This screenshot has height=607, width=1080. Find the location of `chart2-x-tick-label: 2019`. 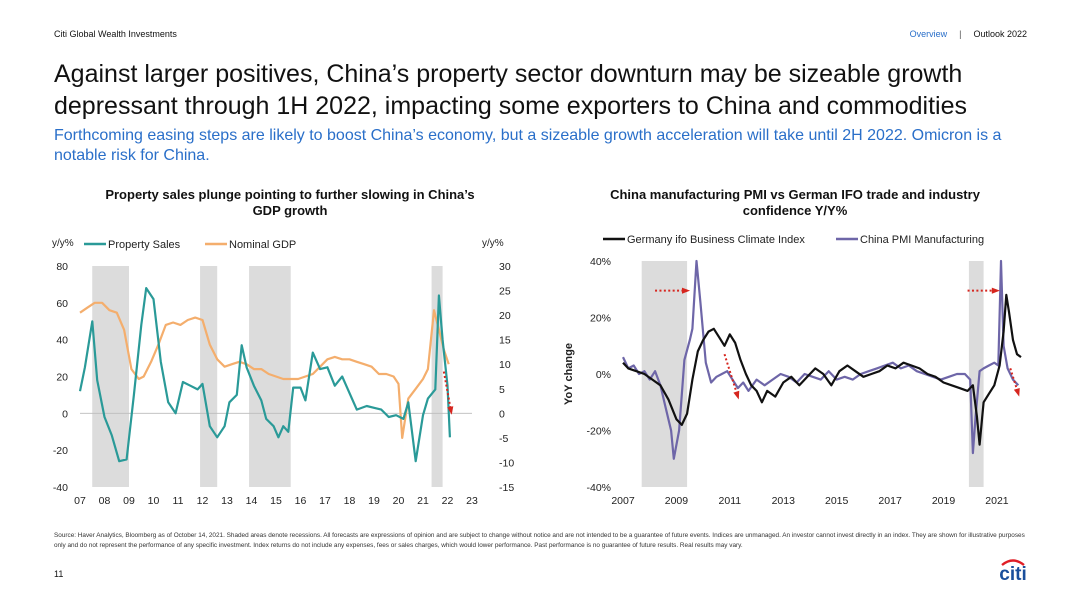

chart2-x-tick-label: 2019 is located at coordinates (944, 501).